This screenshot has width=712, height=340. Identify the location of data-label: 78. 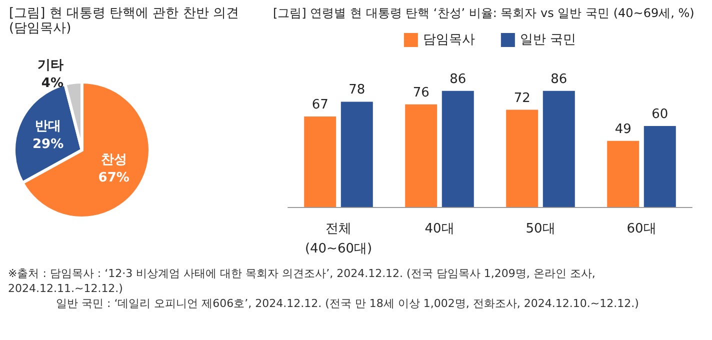
(357, 90).